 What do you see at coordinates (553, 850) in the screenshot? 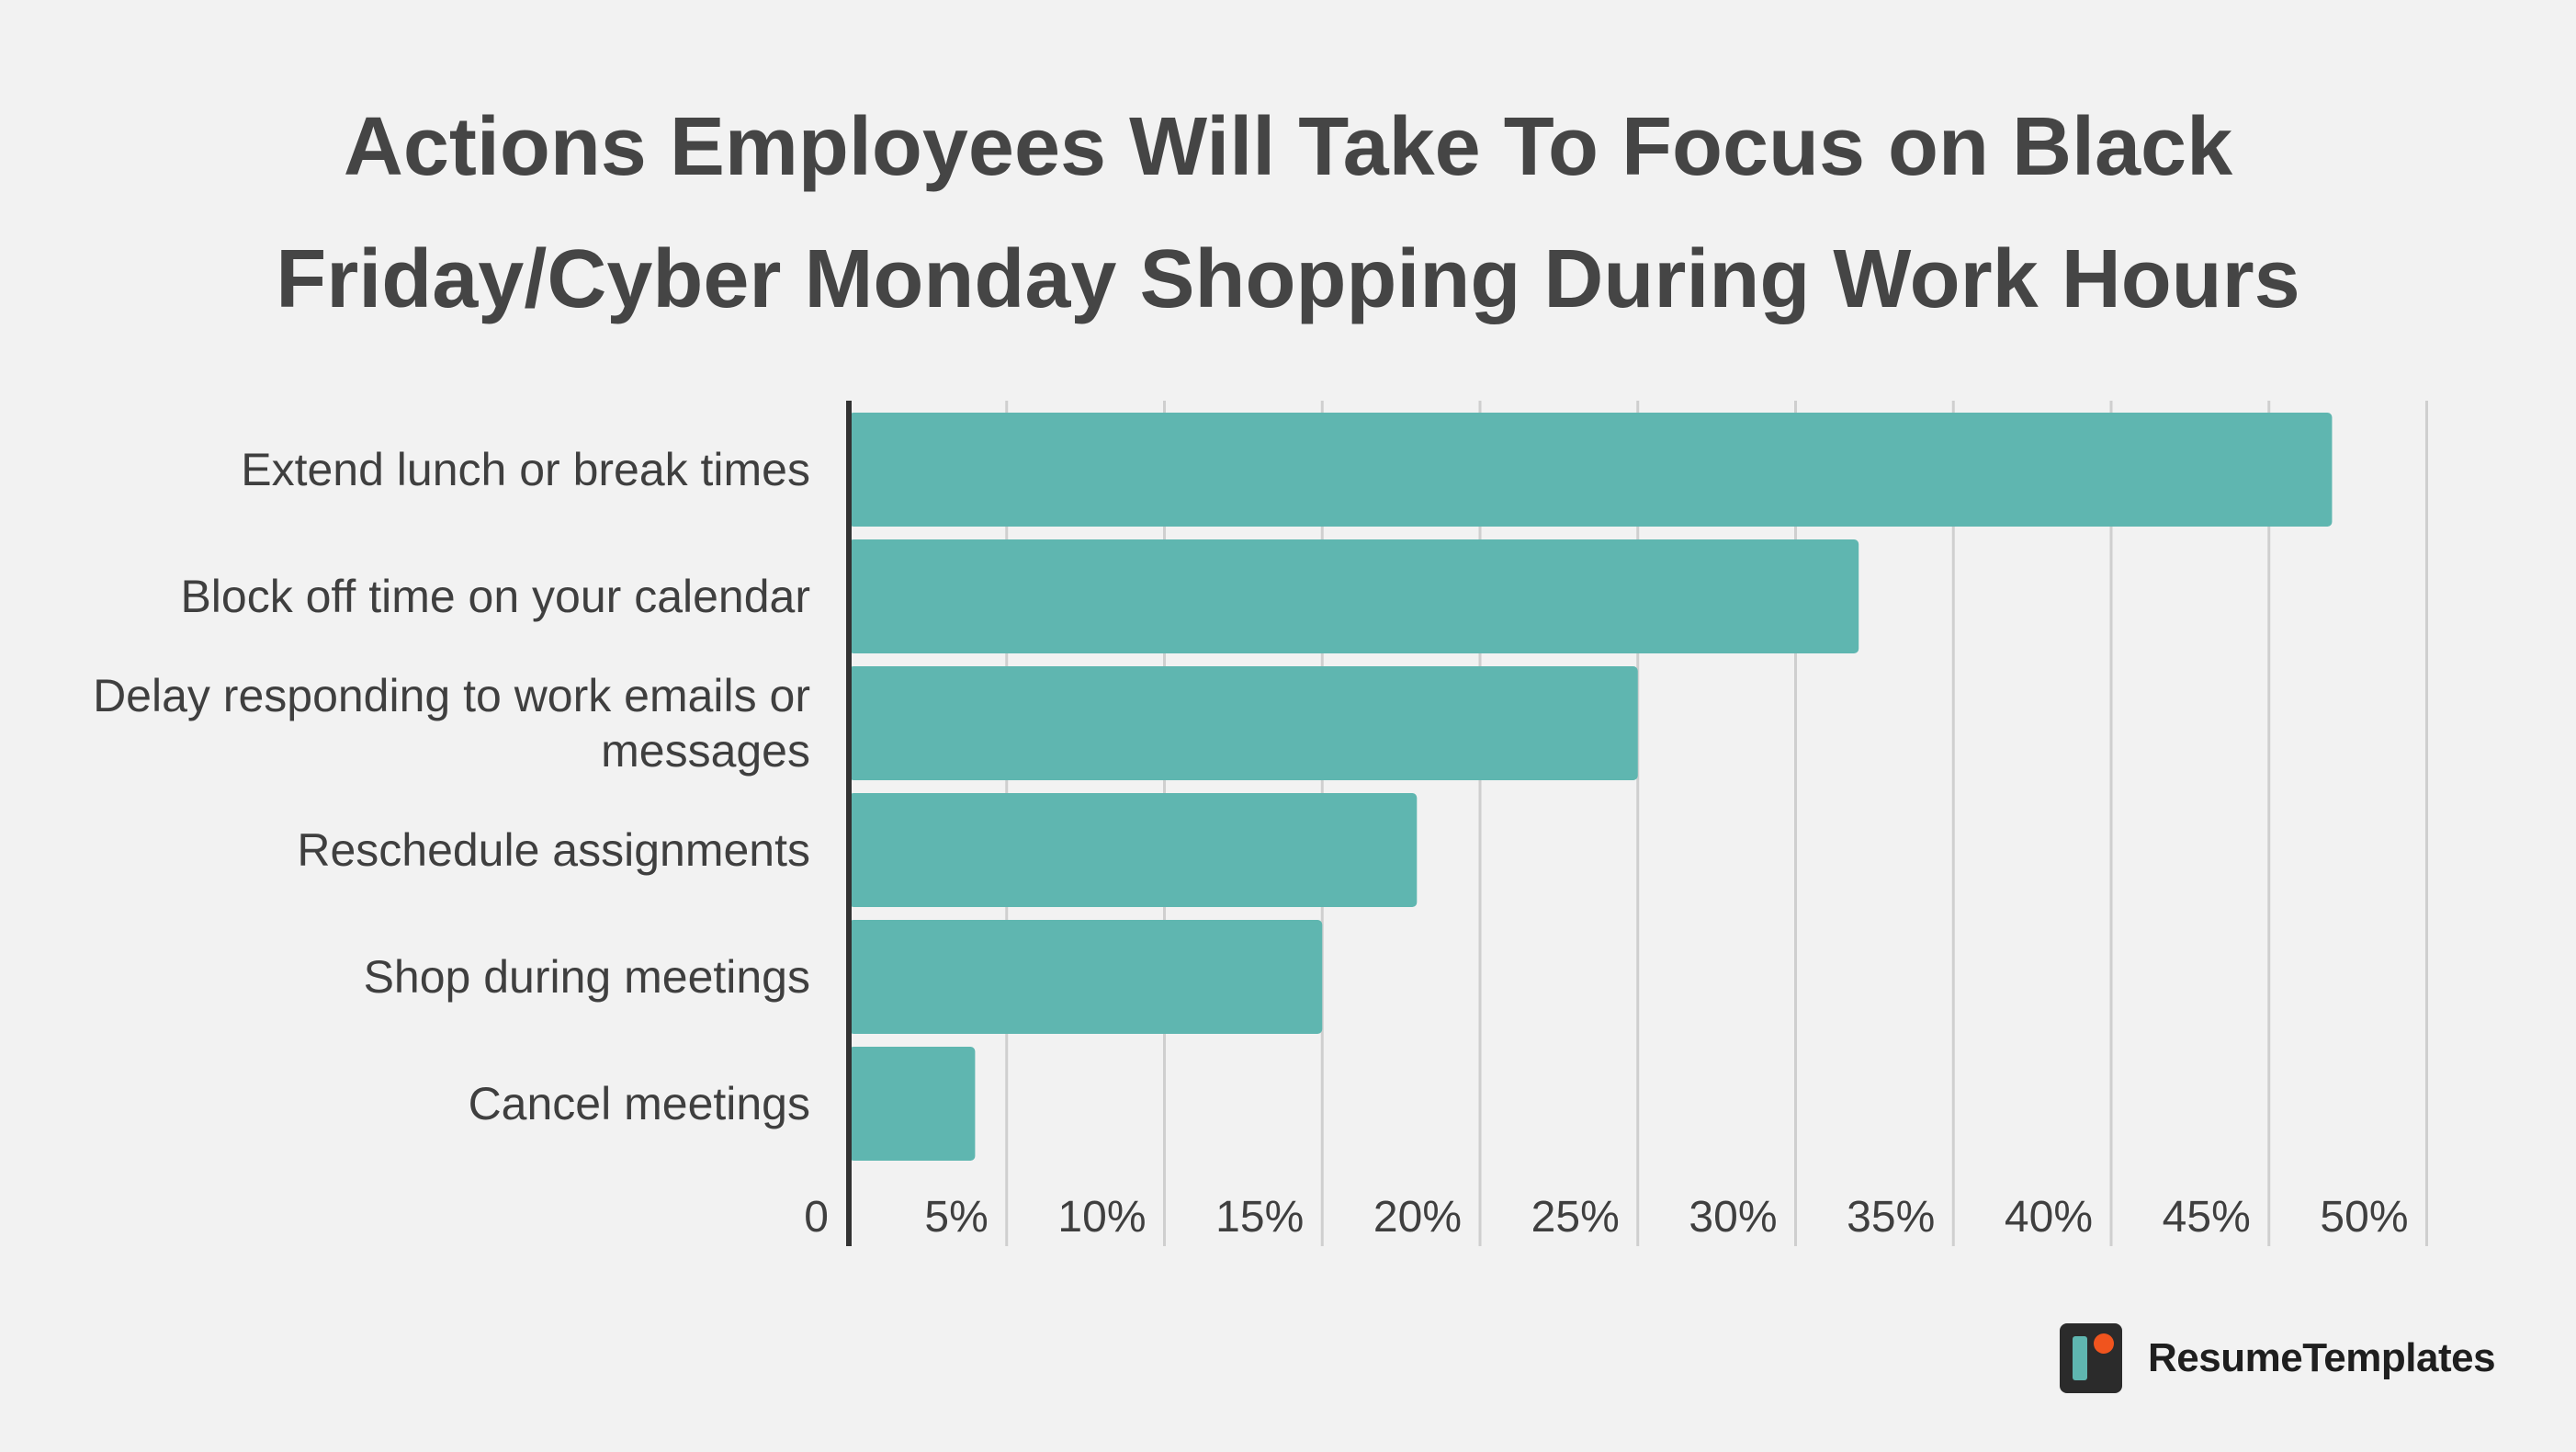
I see `category-label: Reschedule assignments` at bounding box center [553, 850].